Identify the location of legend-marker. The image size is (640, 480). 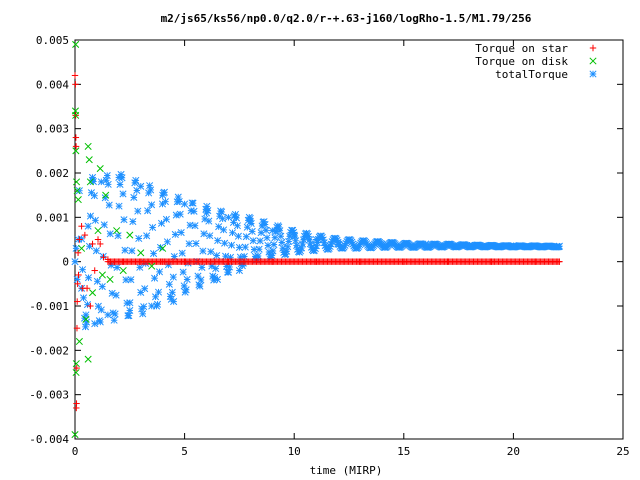
(593, 48).